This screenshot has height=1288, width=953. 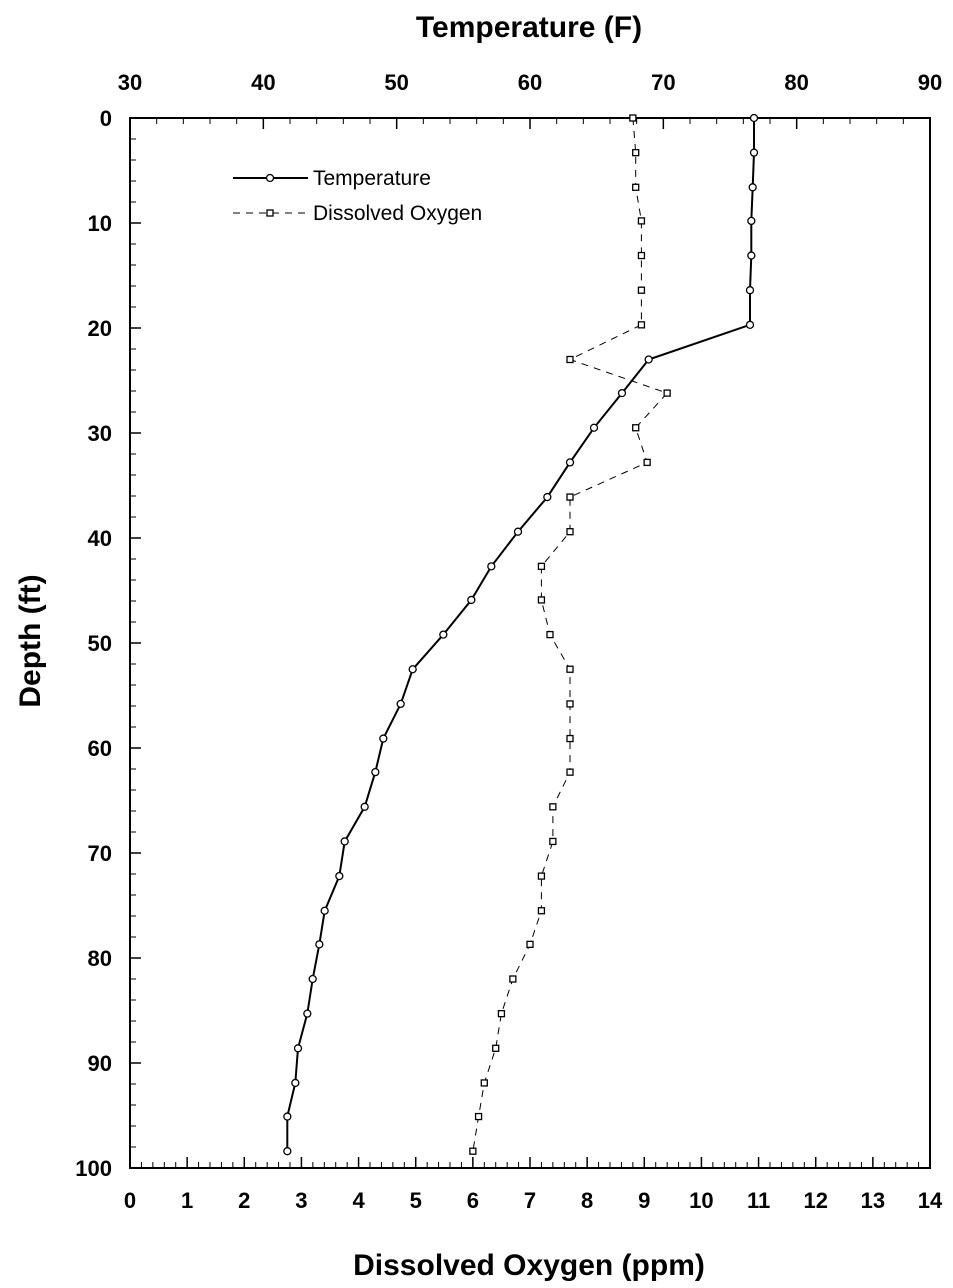 I want to click on top-axis-title: Temperature (F), so click(x=529, y=27).